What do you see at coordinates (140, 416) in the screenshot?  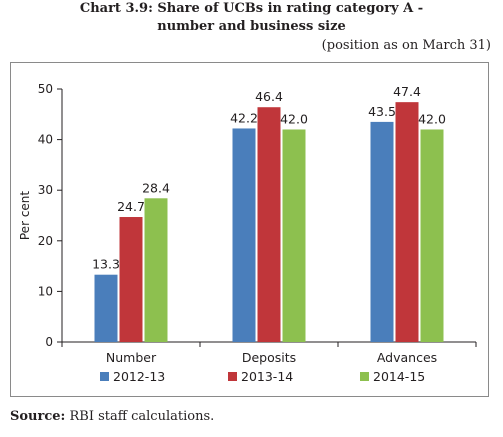 I see `source-text: RBI staff calculations.` at bounding box center [140, 416].